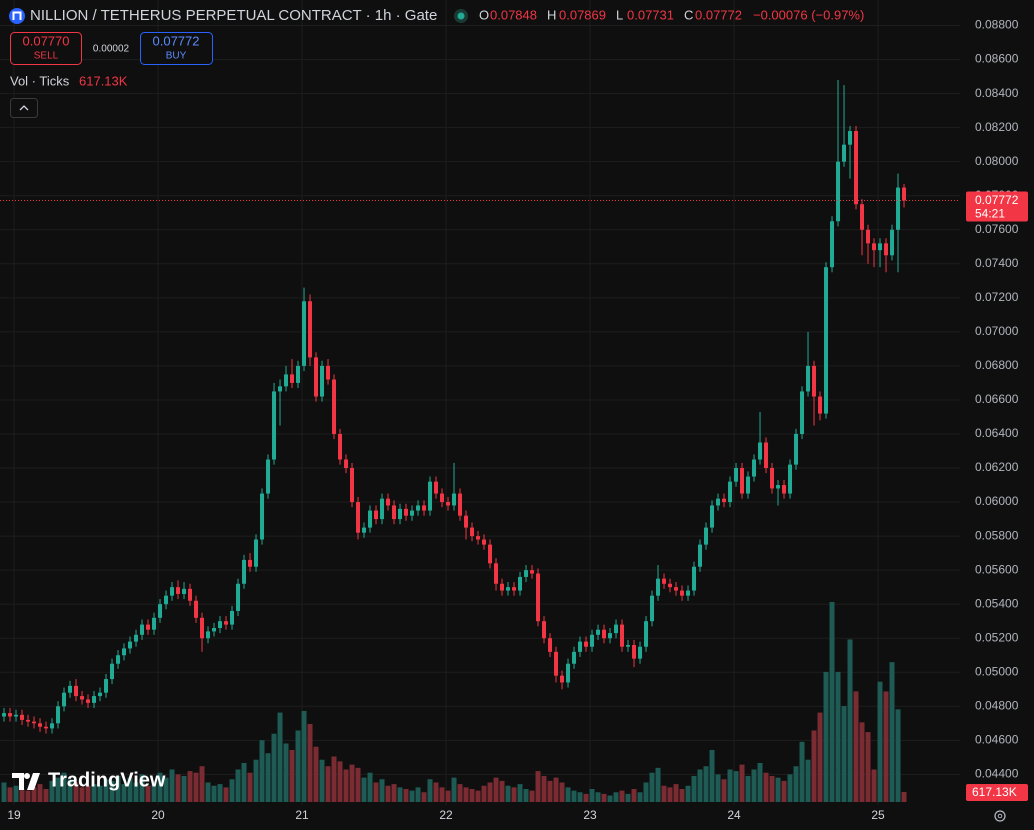  What do you see at coordinates (176, 48) in the screenshot?
I see `buy-button` at bounding box center [176, 48].